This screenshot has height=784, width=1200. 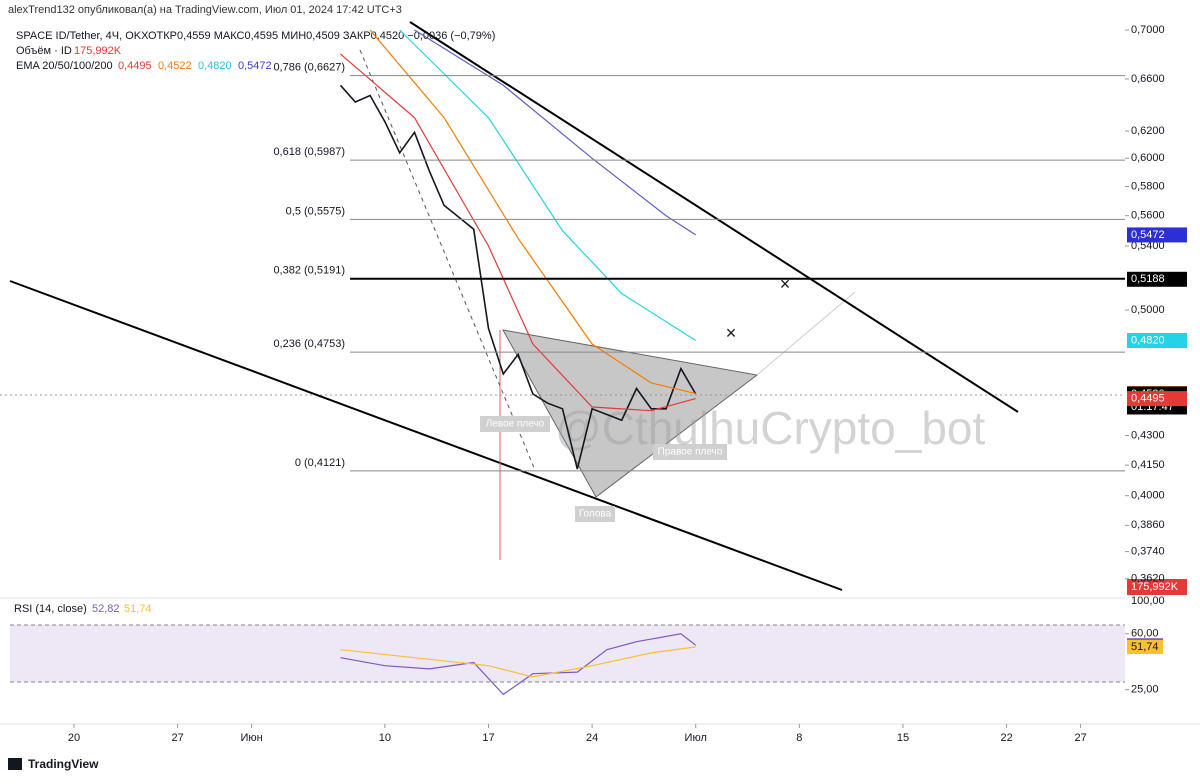 What do you see at coordinates (1148, 435) in the screenshot?
I see `y-tick-label: 0,4300` at bounding box center [1148, 435].